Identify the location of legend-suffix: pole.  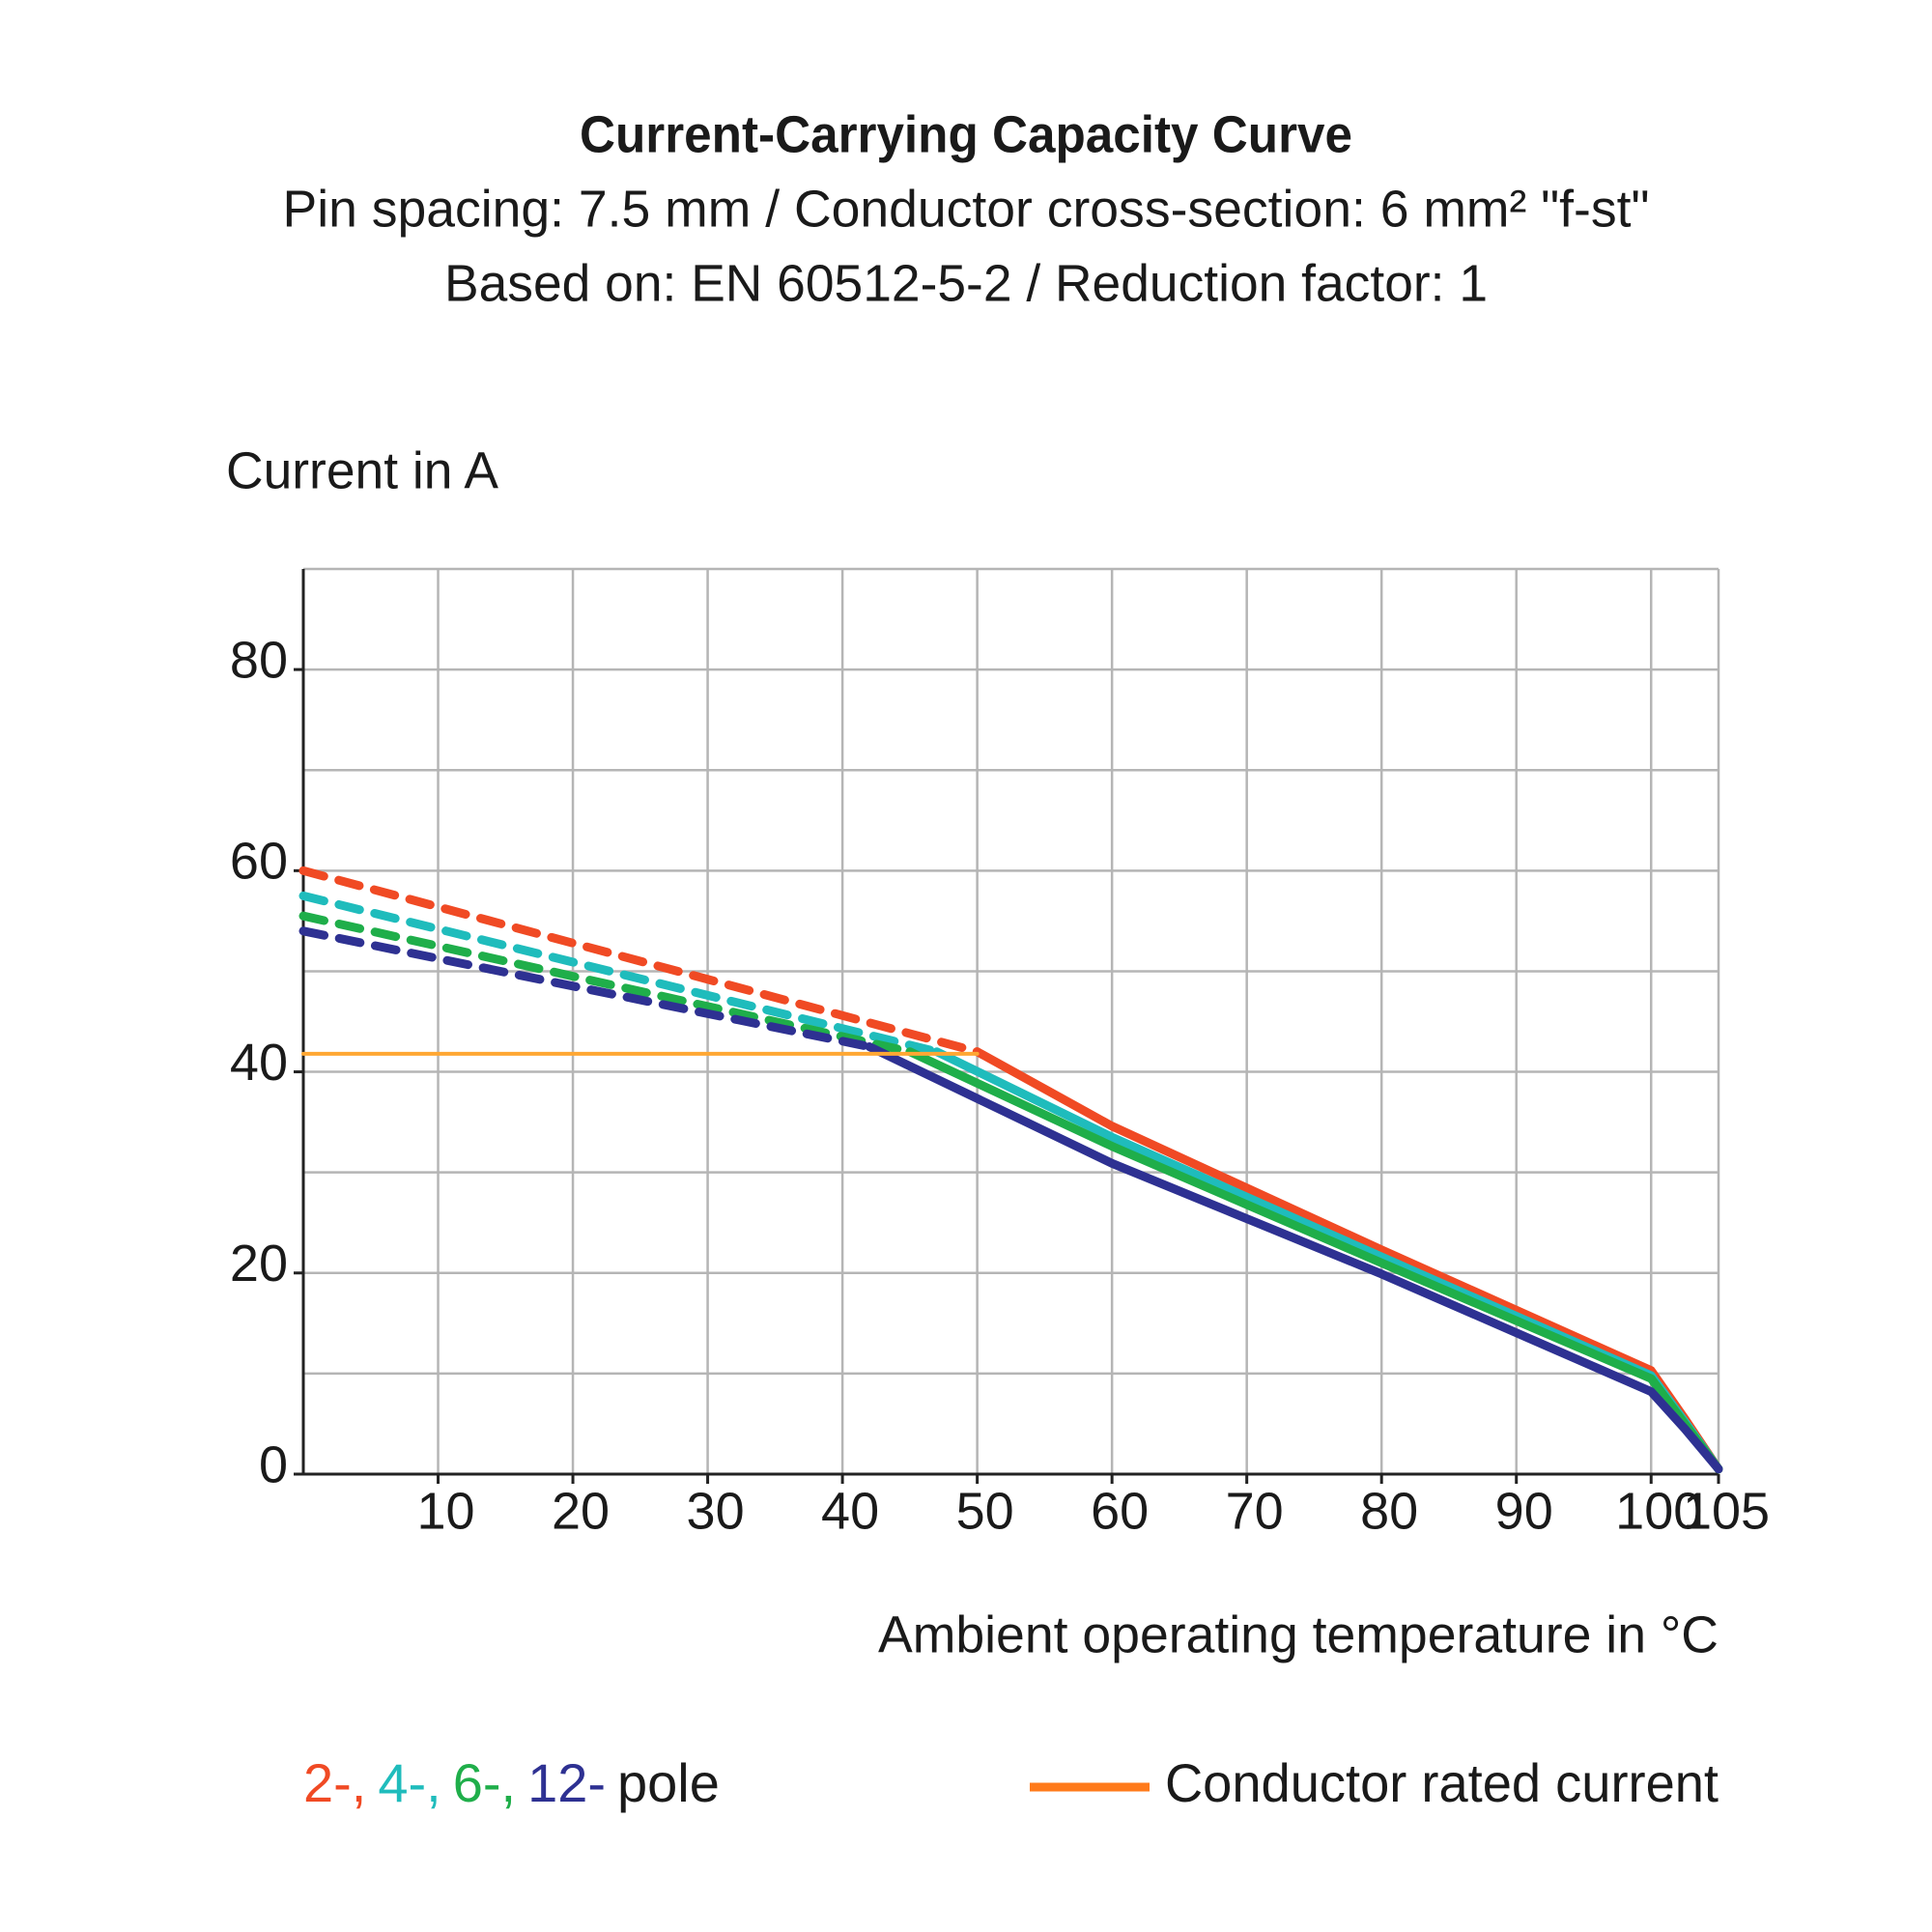
(668, 1782).